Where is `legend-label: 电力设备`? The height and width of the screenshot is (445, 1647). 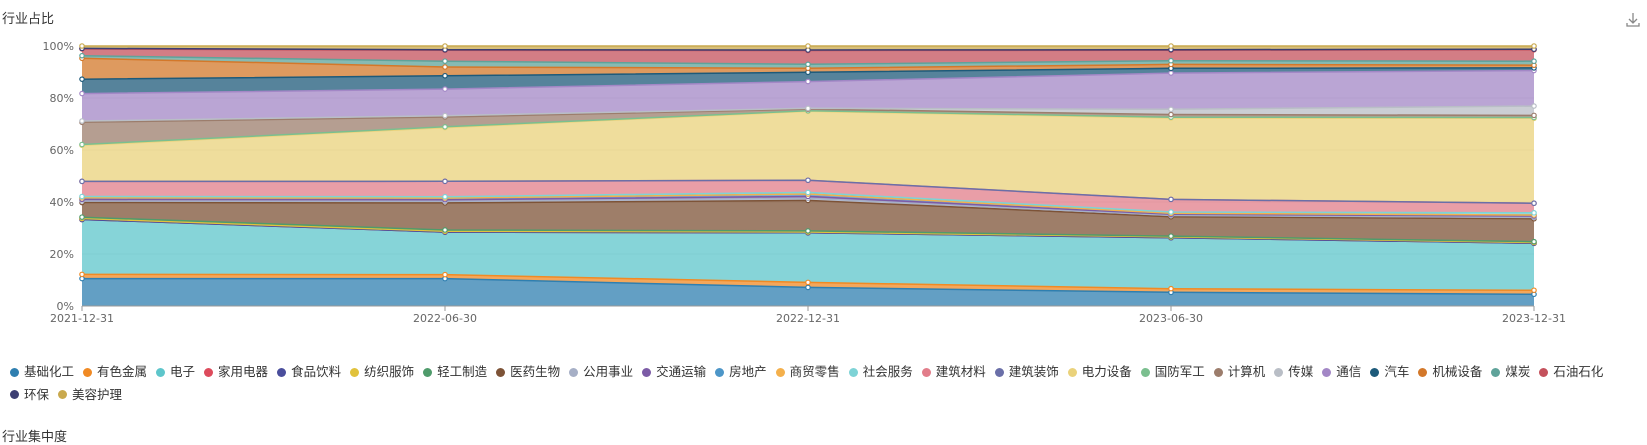
legend-label: 电力设备 is located at coordinates (1106, 371).